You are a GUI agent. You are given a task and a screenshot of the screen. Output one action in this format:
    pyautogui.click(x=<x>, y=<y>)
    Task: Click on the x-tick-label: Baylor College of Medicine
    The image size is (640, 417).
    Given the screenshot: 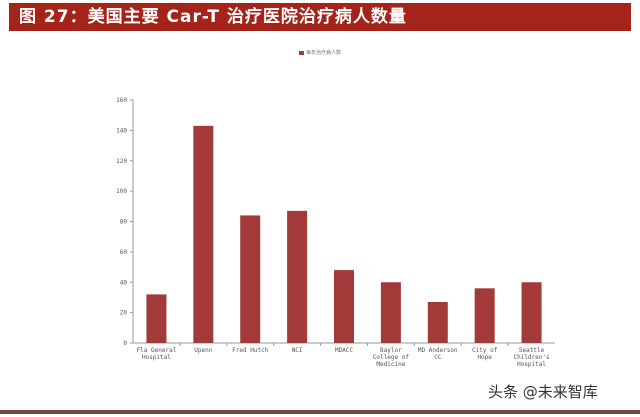 What is the action you would take?
    pyautogui.click(x=391, y=357)
    